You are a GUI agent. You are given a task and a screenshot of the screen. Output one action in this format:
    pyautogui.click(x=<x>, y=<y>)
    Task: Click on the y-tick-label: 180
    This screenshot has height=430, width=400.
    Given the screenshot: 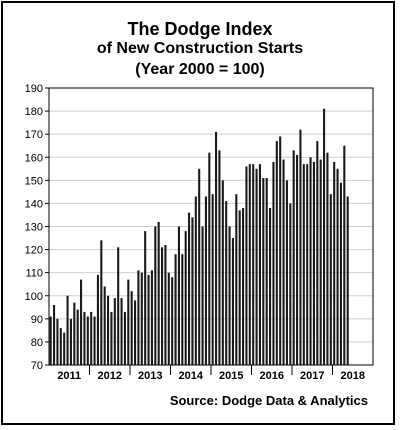 What is the action you would take?
    pyautogui.click(x=34, y=112)
    